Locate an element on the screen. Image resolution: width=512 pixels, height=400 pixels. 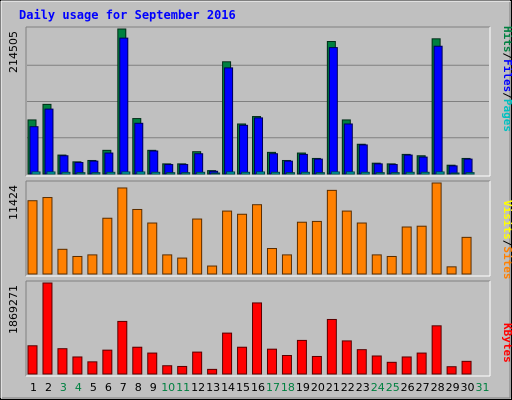
x-tick-day-1: 1 is located at coordinates (33, 387).